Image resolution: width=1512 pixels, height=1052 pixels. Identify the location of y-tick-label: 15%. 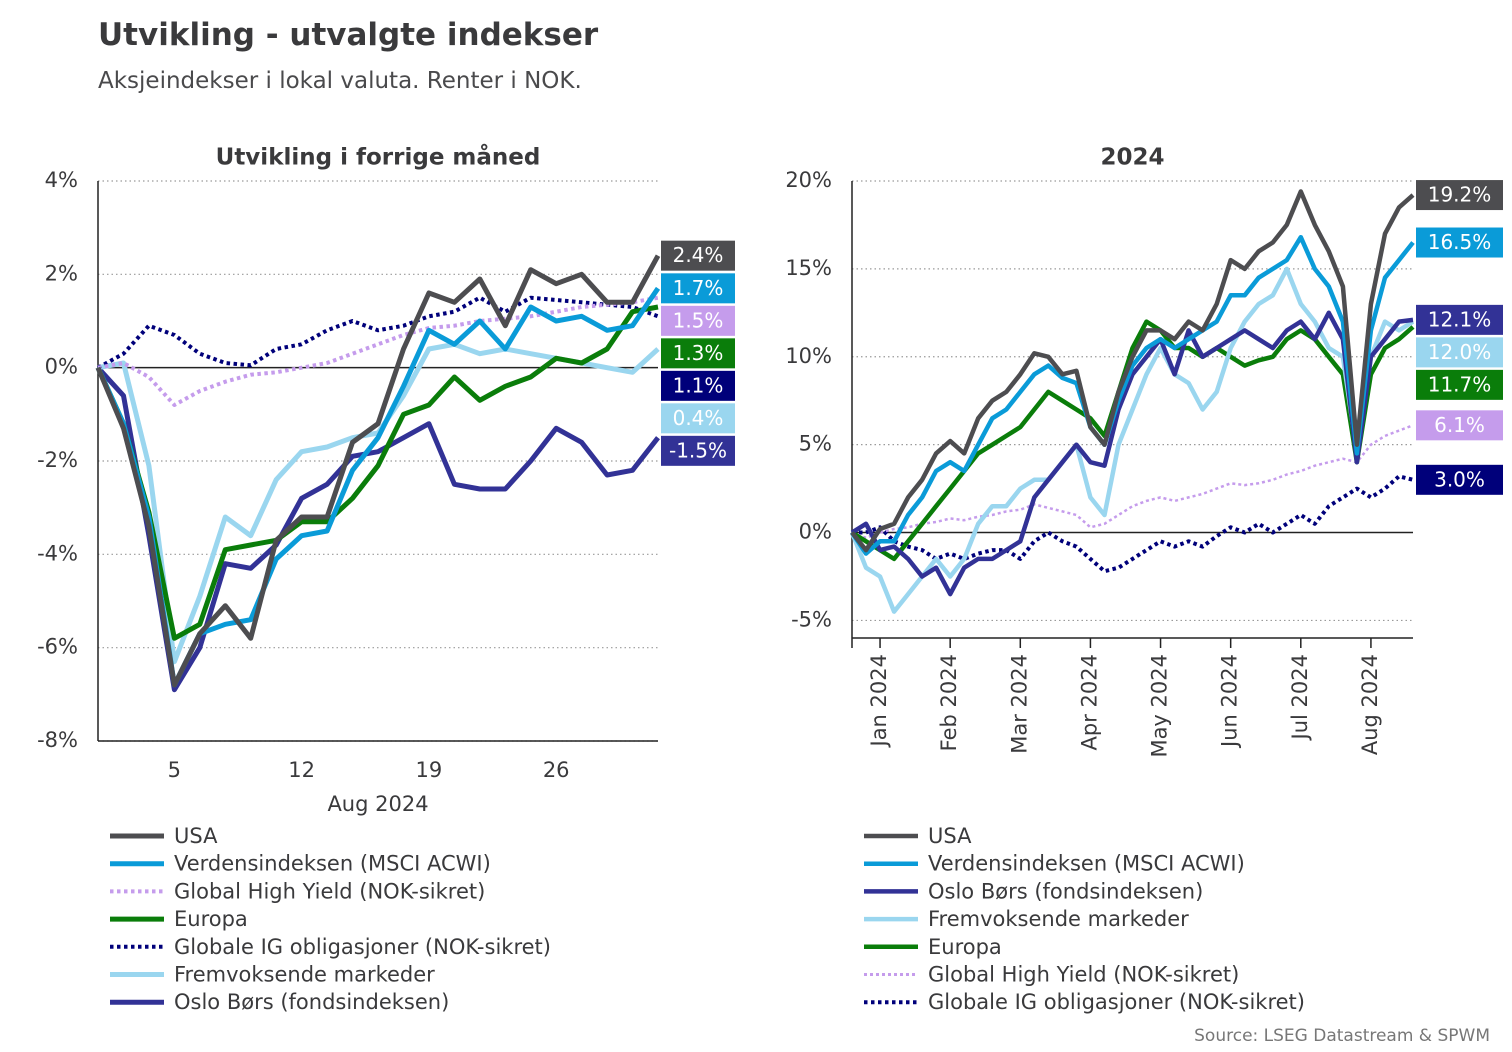
(808, 268).